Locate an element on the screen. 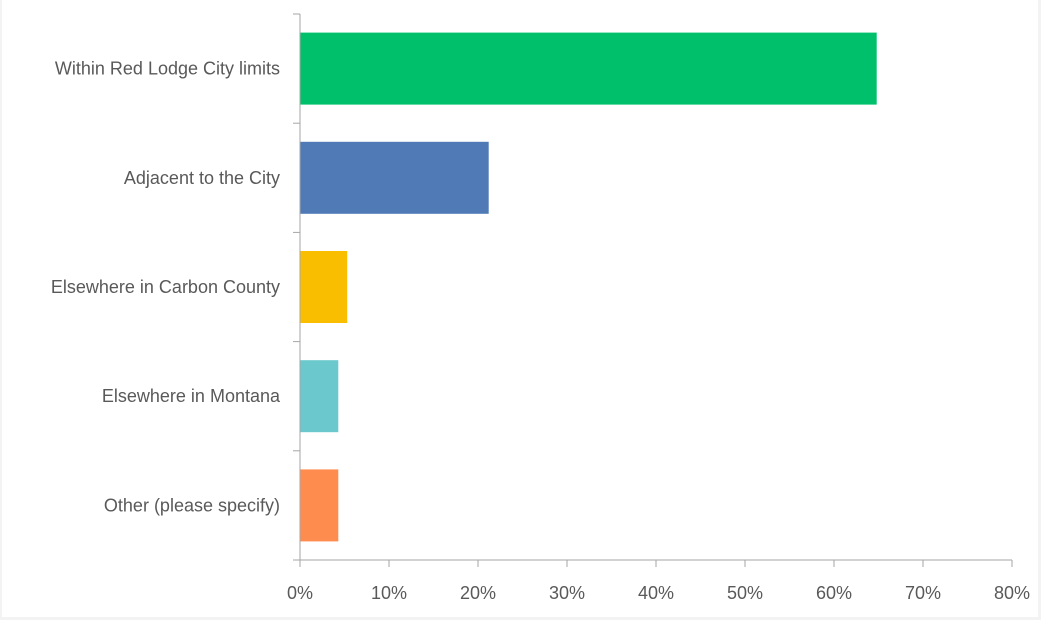  x-tick-label: 50% is located at coordinates (745, 593).